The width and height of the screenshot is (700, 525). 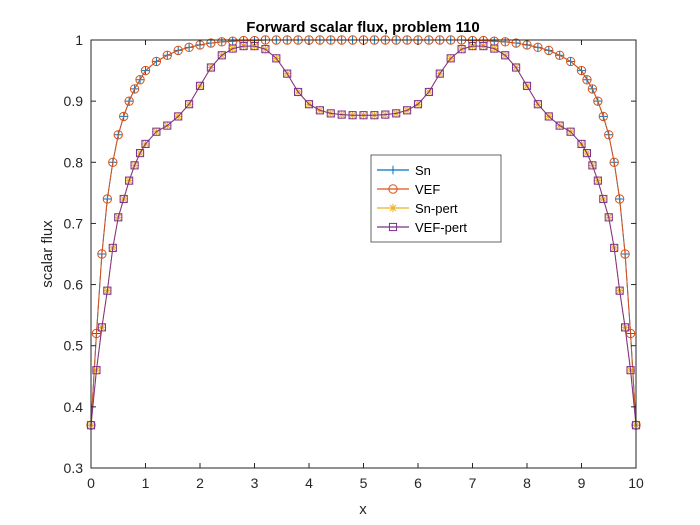 I want to click on y-tick-label: 0.3, so click(x=74, y=468).